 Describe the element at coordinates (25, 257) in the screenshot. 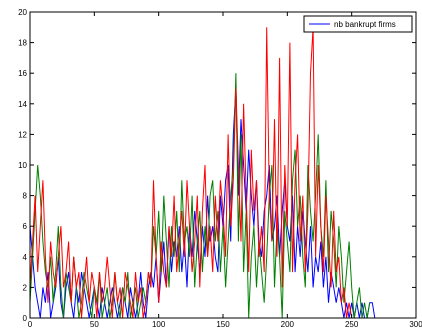

I see `y-tick-label: 4` at that location.